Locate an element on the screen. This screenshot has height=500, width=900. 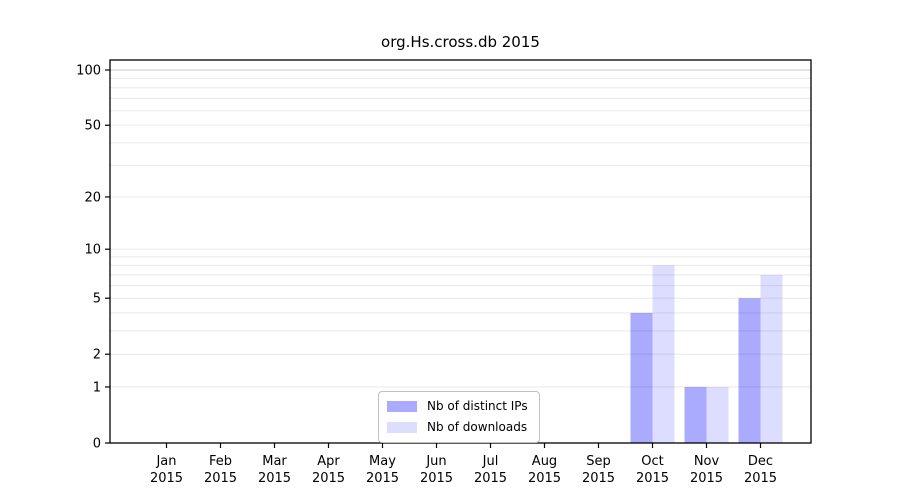
y-tick-label-100: 100 is located at coordinates (88, 71).